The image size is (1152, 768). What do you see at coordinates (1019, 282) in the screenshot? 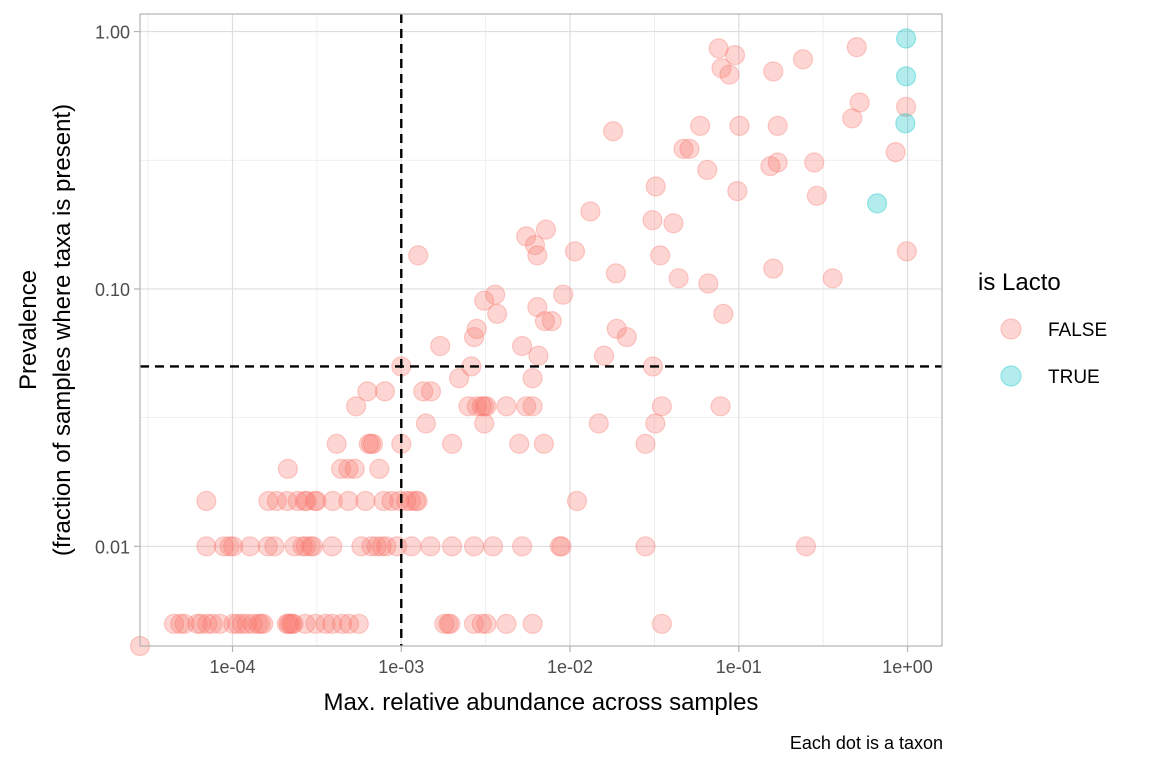
I see `legend-title: is Lacto` at bounding box center [1019, 282].